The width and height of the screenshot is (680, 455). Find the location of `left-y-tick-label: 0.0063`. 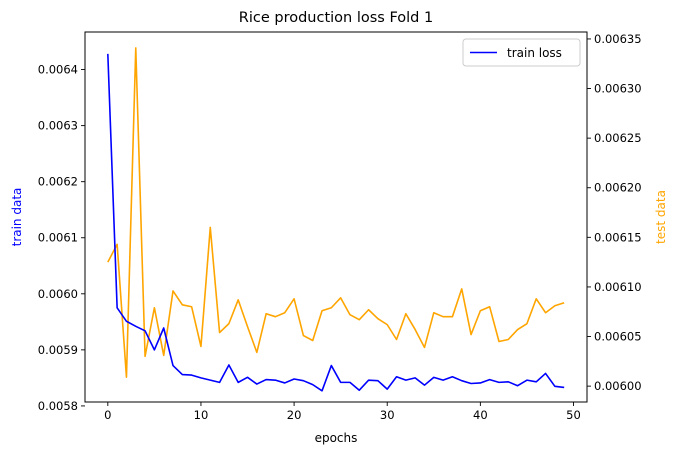

left-y-tick-label: 0.0063 is located at coordinates (58, 126).